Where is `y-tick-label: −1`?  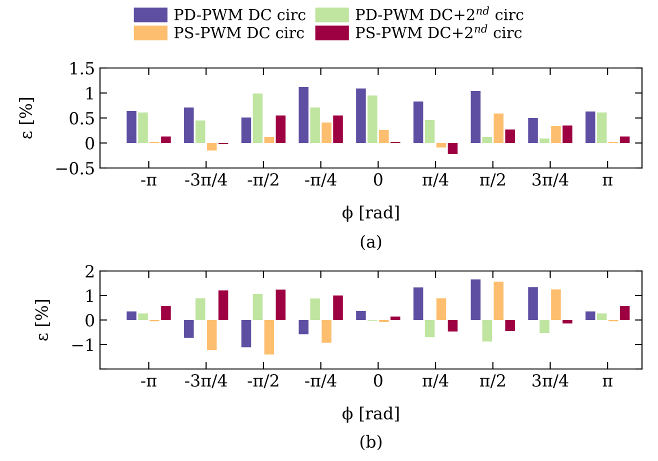
y-tick-label: −1 is located at coordinates (82, 344).